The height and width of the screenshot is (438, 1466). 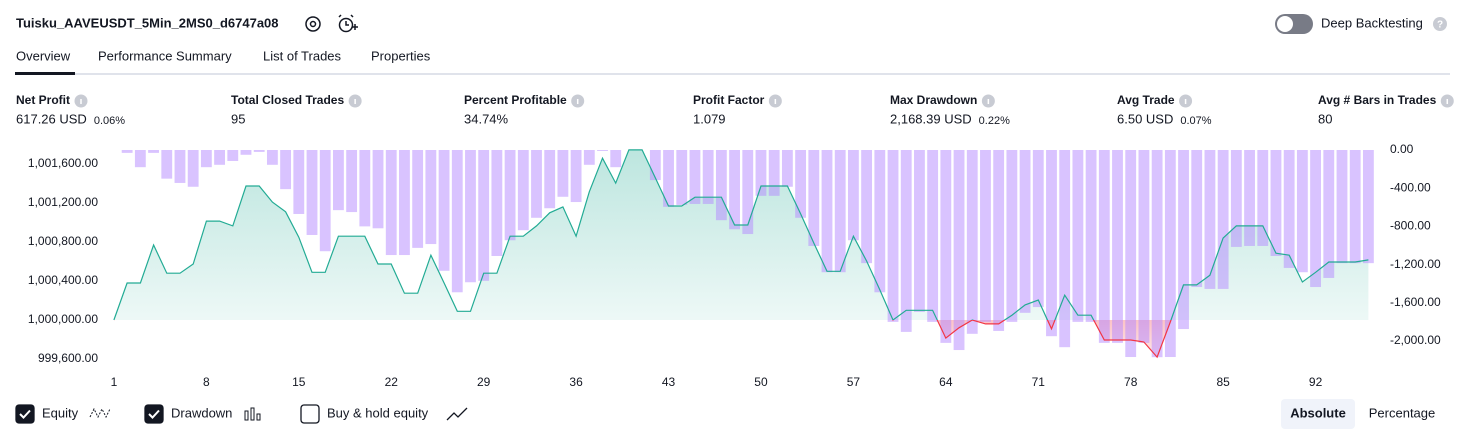 I want to click on toggle-label: Deep Backtesting, so click(x=1372, y=22).